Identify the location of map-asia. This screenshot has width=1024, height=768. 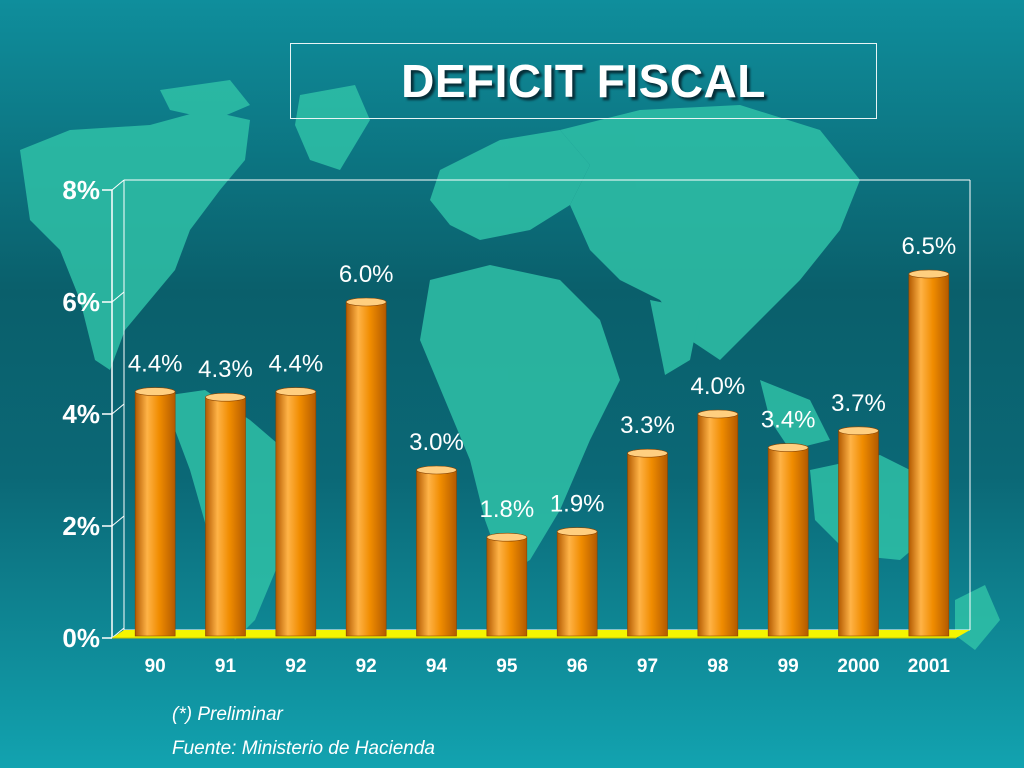
(710, 232).